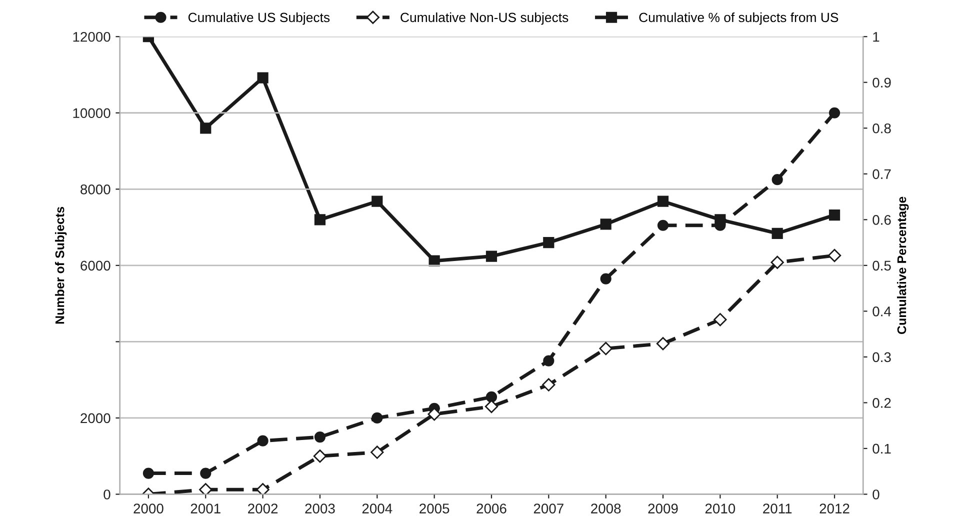 Image resolution: width=959 pixels, height=523 pixels. I want to click on x-tick-label: 2009, so click(663, 509).